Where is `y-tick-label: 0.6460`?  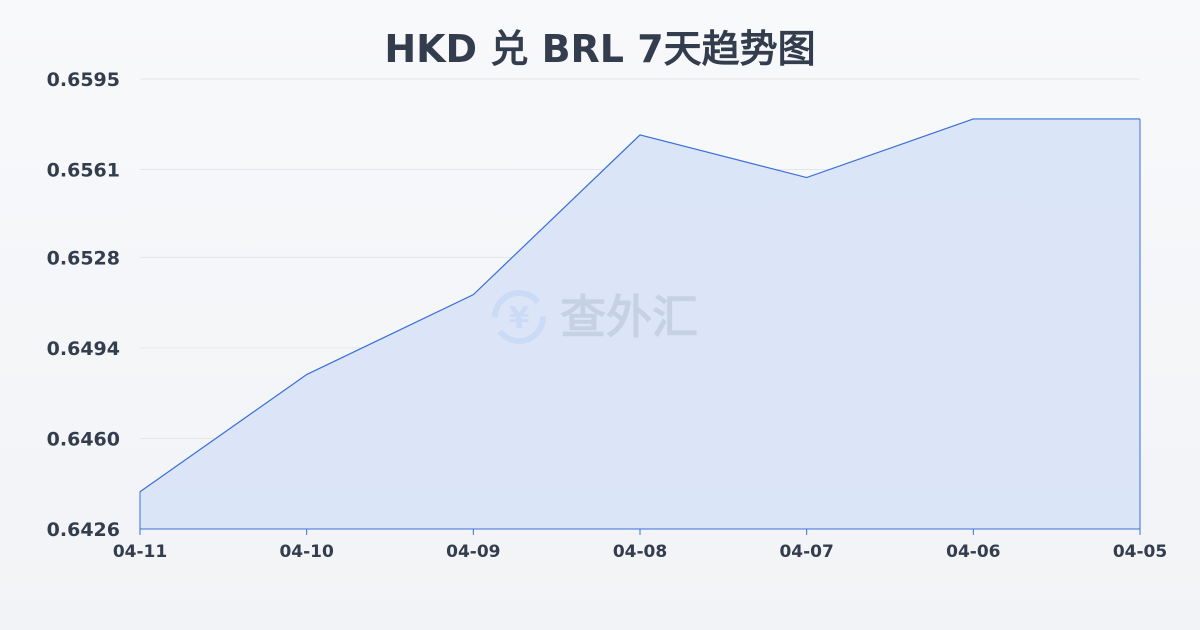
y-tick-label: 0.6460 is located at coordinates (83, 439).